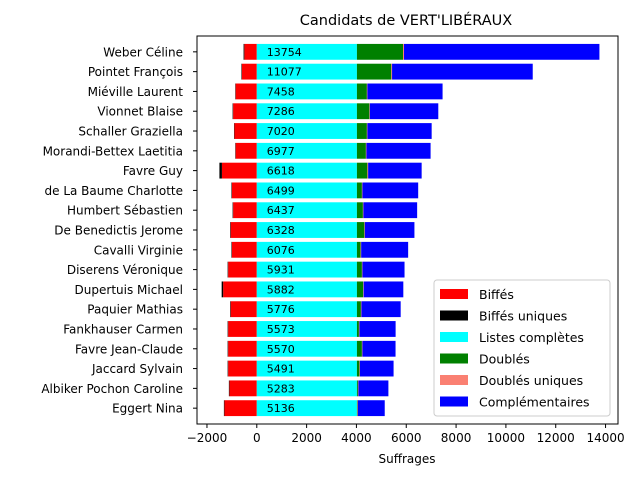 This screenshot has height=480, width=640. What do you see at coordinates (379, 348) in the screenshot?
I see `bar-complementaires-favre-jean-claude` at bounding box center [379, 348].